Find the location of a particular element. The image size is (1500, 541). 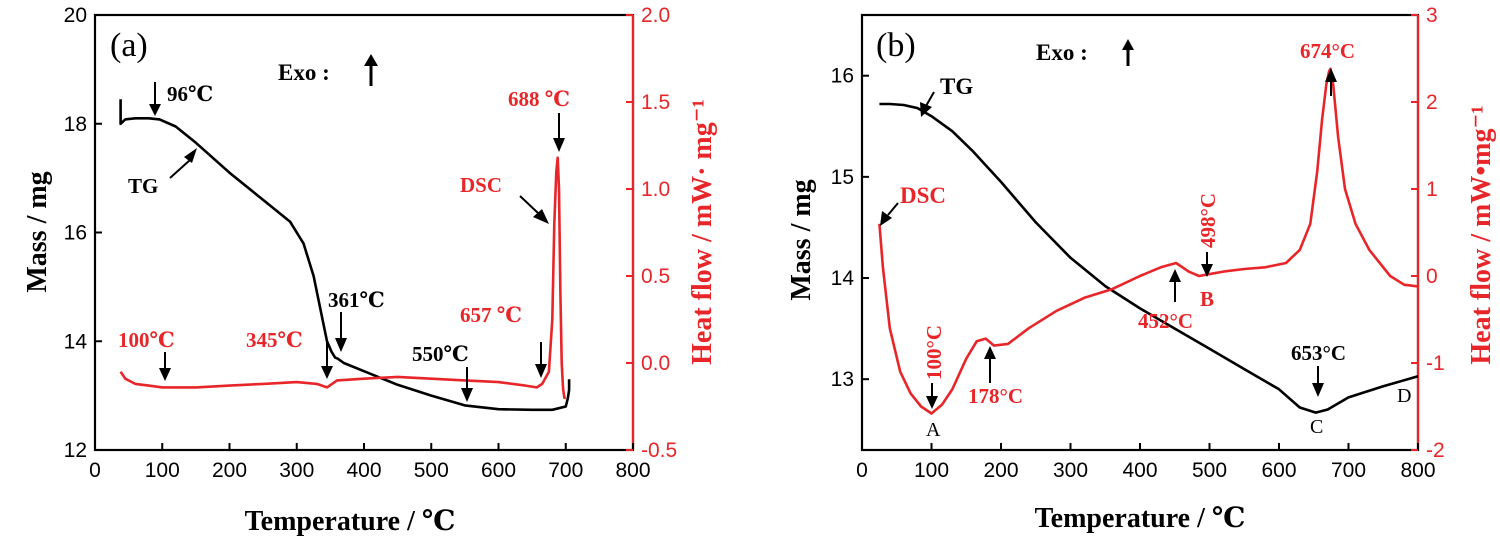

panel-a-exo-arrow-icon is located at coordinates (371, 70).